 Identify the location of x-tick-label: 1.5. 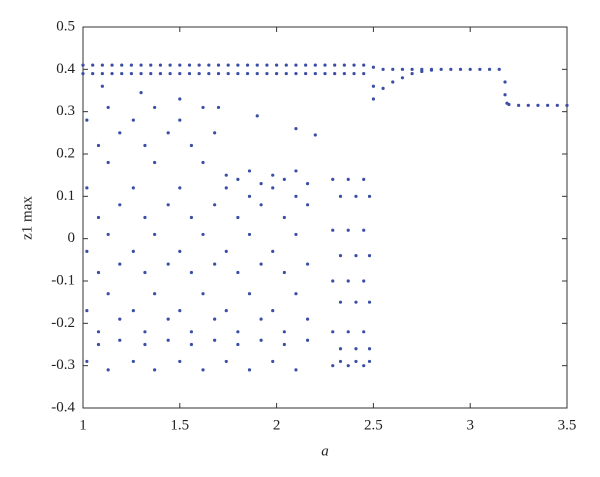
(179, 425).